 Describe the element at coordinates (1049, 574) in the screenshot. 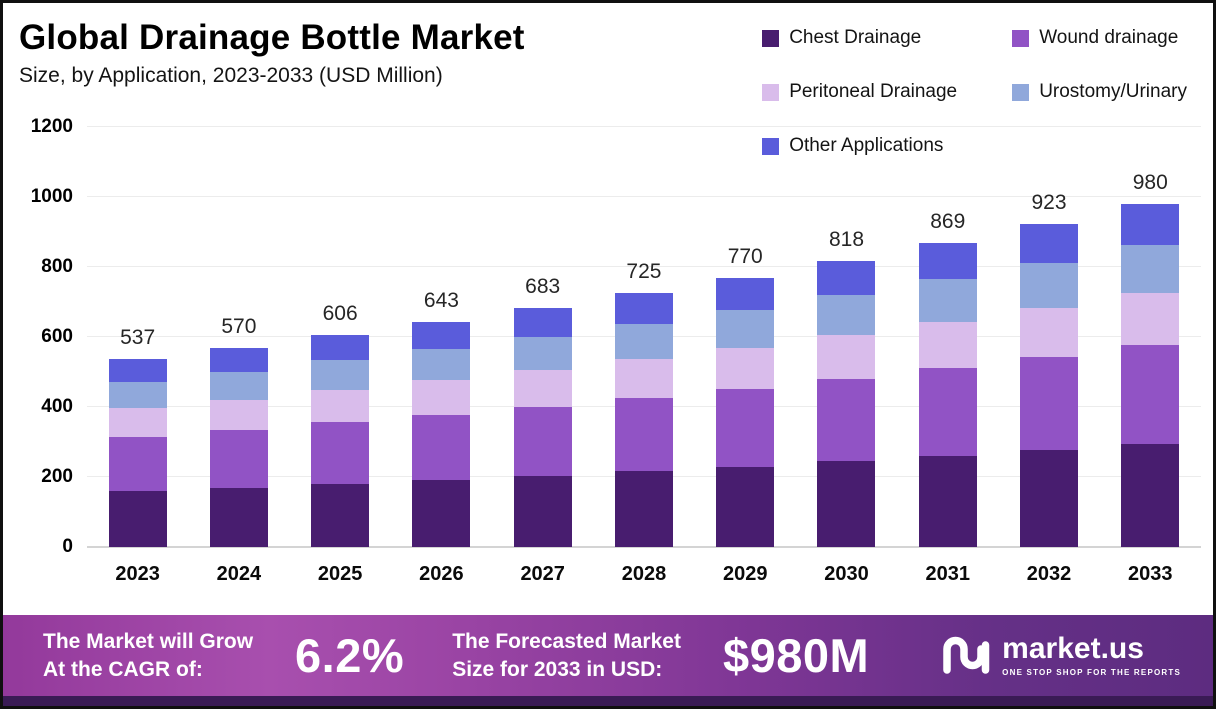

I see `x-tick-label: 2032` at that location.